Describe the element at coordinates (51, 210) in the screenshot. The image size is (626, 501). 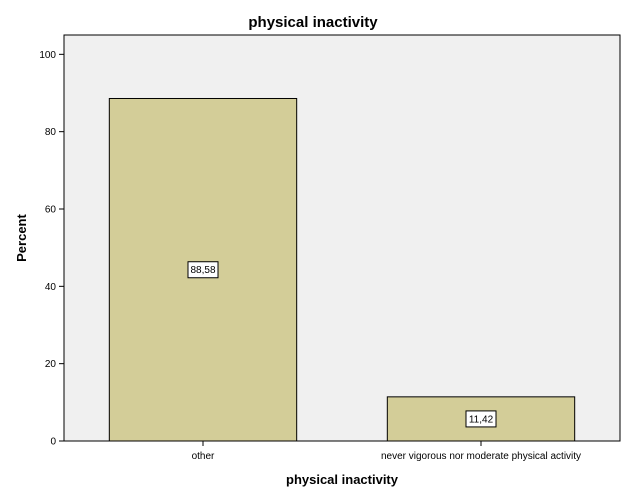
I see `y-tick-label-60: 60` at that location.